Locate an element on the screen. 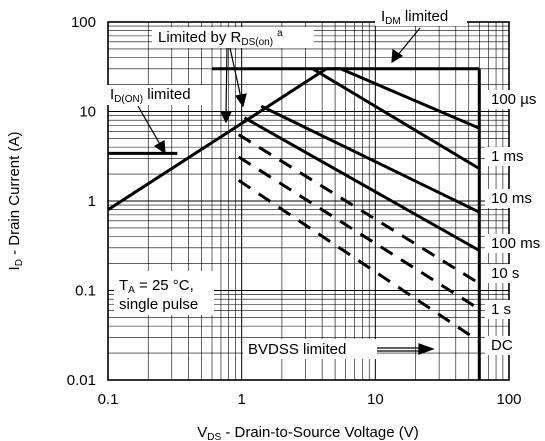 The image size is (545, 441). idon-rest: limited is located at coordinates (167, 94).